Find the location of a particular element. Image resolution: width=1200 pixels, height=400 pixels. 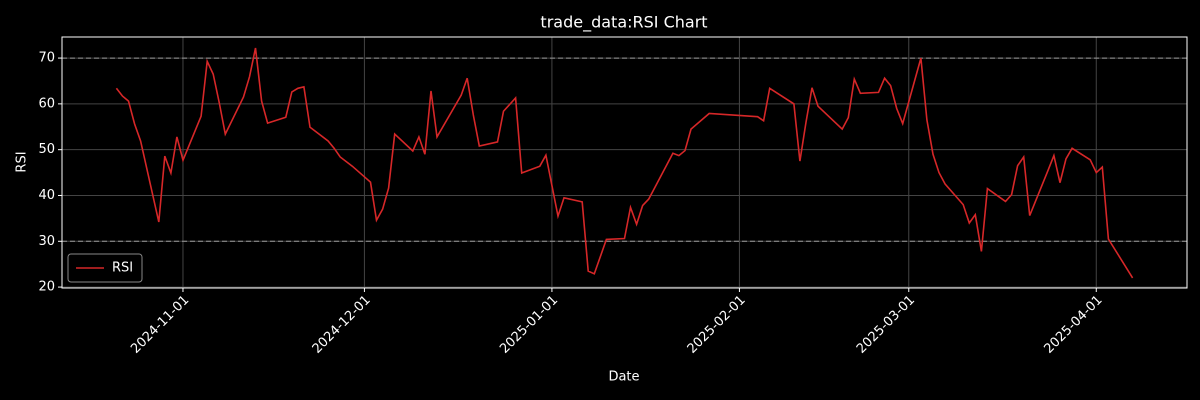

y-tick-label: 70 is located at coordinates (46, 58).